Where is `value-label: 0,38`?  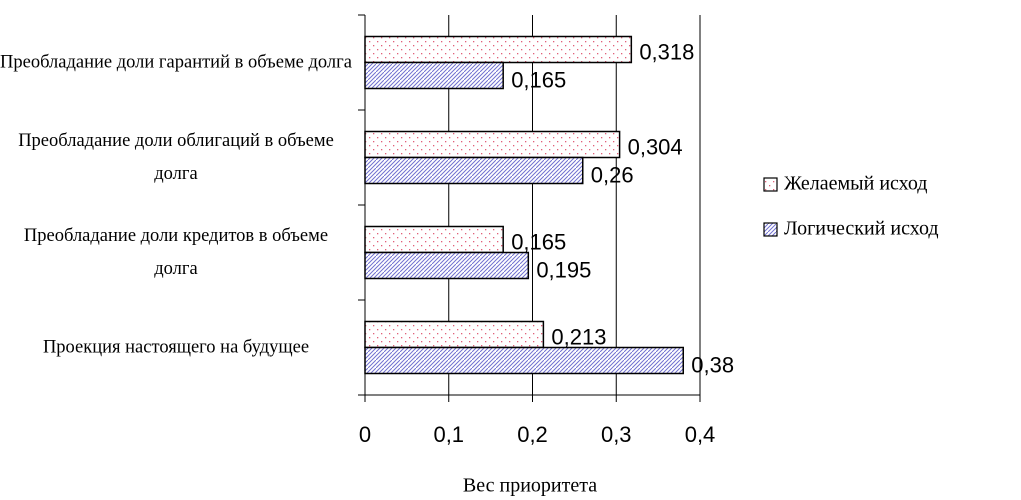 value-label: 0,38 is located at coordinates (712, 364).